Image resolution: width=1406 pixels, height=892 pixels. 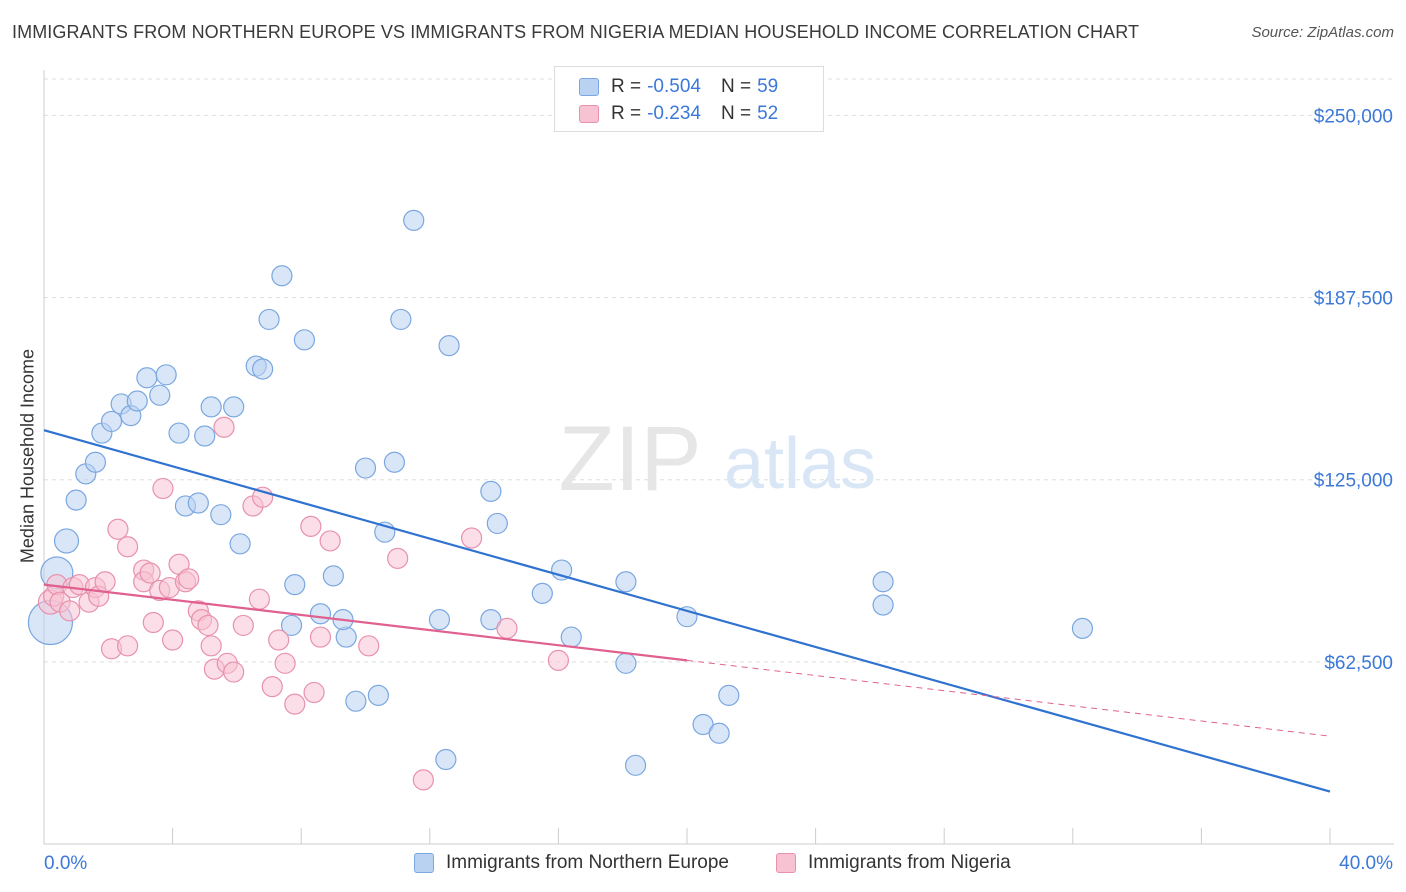 I want to click on r-value: -0.234, so click(x=674, y=113).